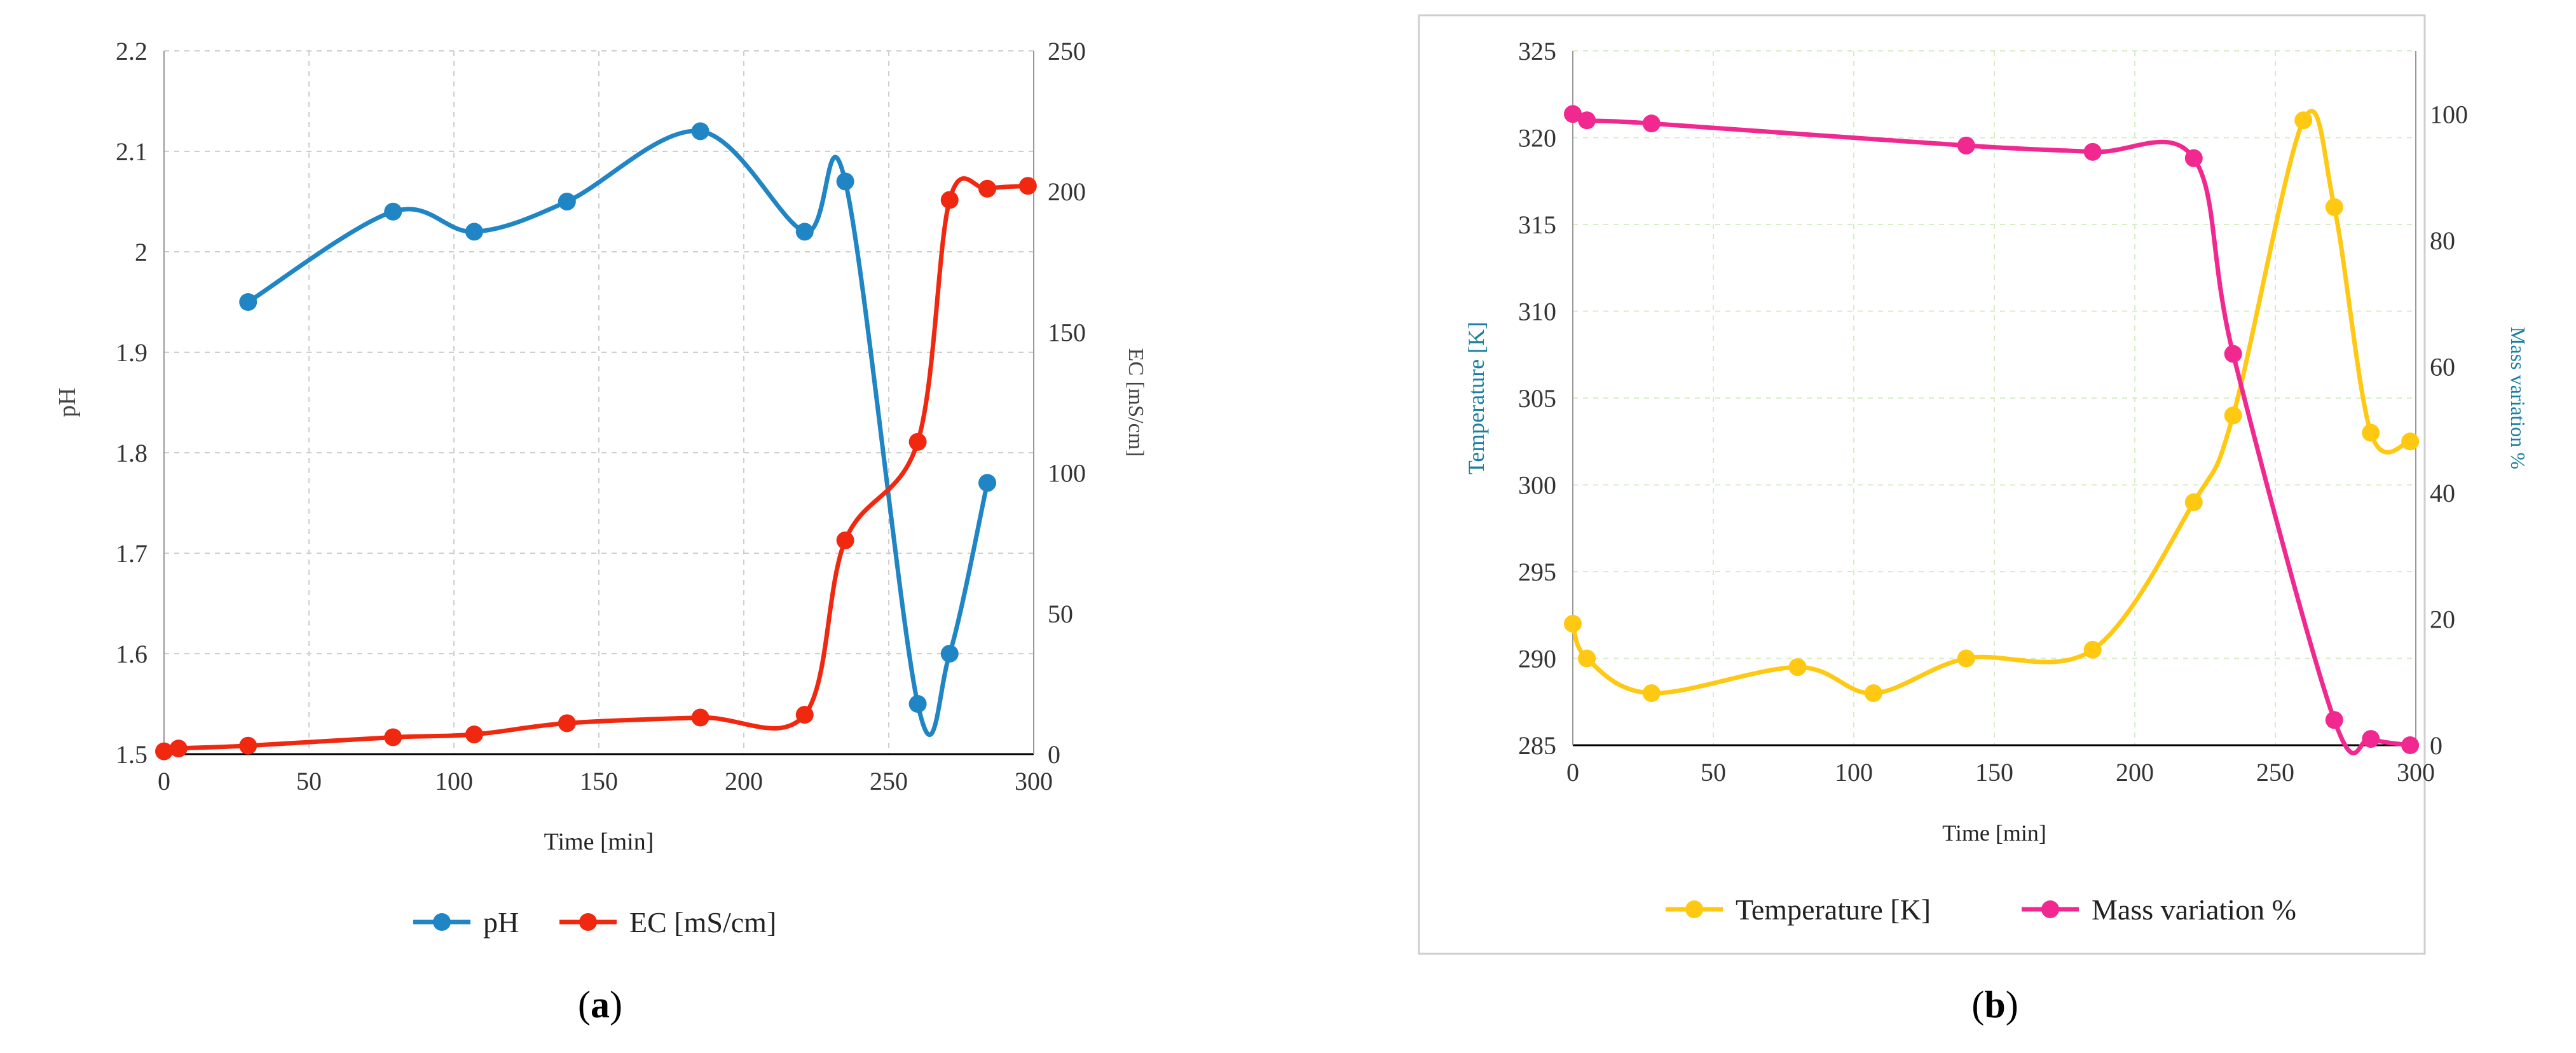 This screenshot has height=1053, width=2576. I want to click on y-tick-label: 2, so click(141, 252).